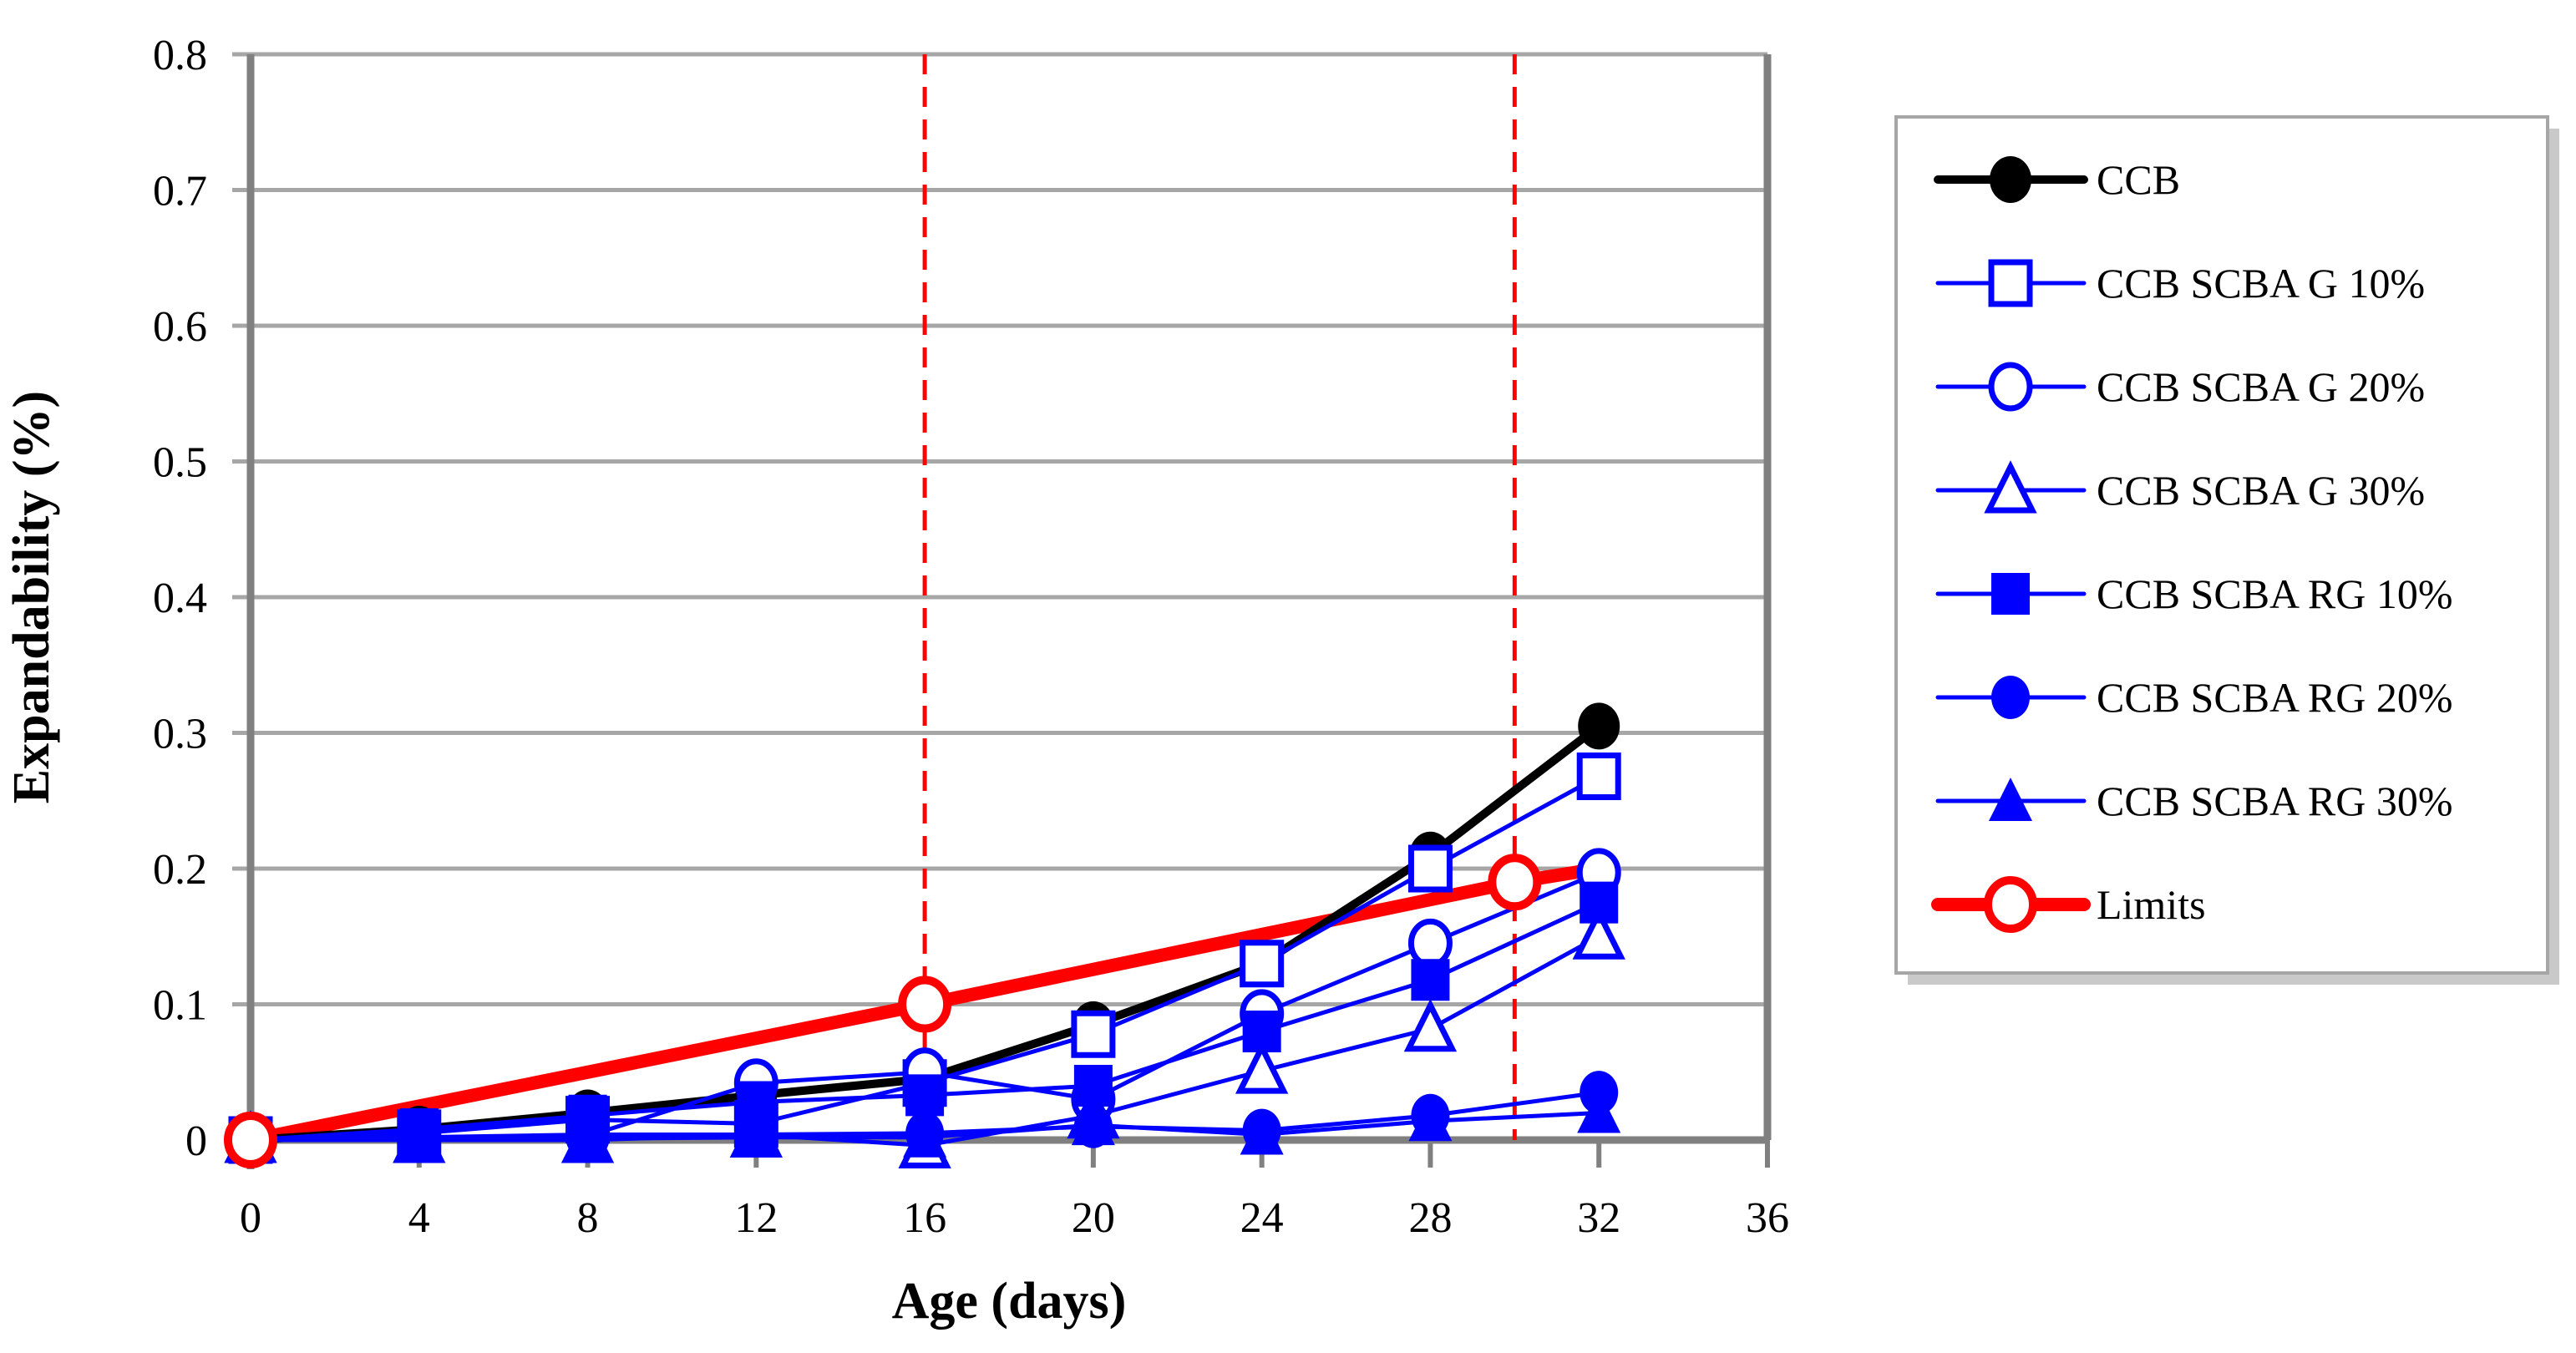 The image size is (2576, 1353). What do you see at coordinates (2151, 904) in the screenshot?
I see `legend-item-label: Limits` at bounding box center [2151, 904].